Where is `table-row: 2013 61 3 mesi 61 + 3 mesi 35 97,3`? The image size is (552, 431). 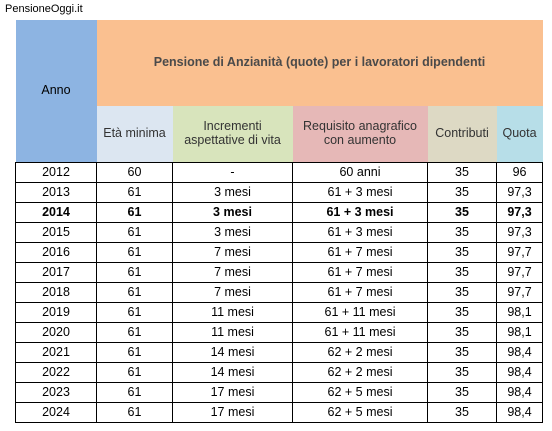
table-row: 2013 61 3 mesi 61 + 3 mesi 35 97,3 is located at coordinates (279, 192).